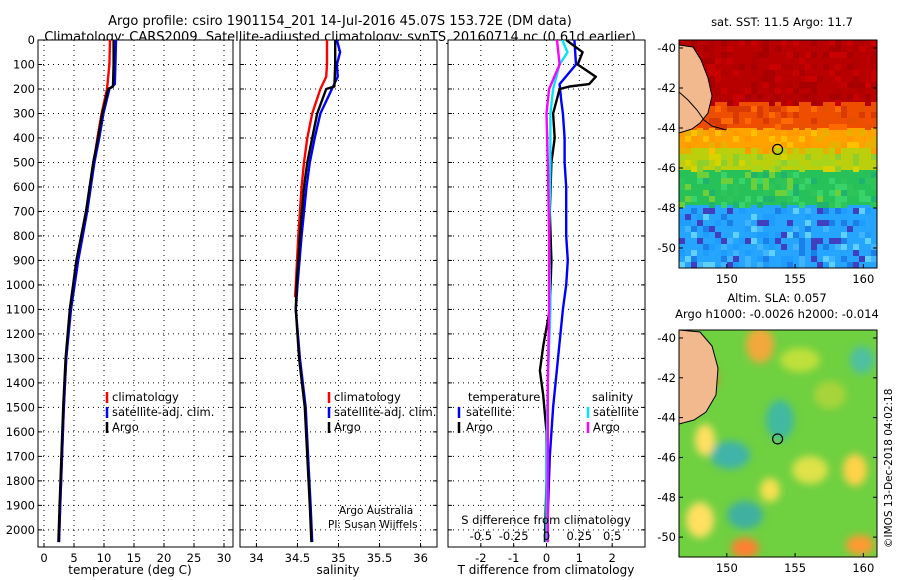  What do you see at coordinates (20, 505) in the screenshot?
I see `ytick-label-1900: 1900` at bounding box center [20, 505].